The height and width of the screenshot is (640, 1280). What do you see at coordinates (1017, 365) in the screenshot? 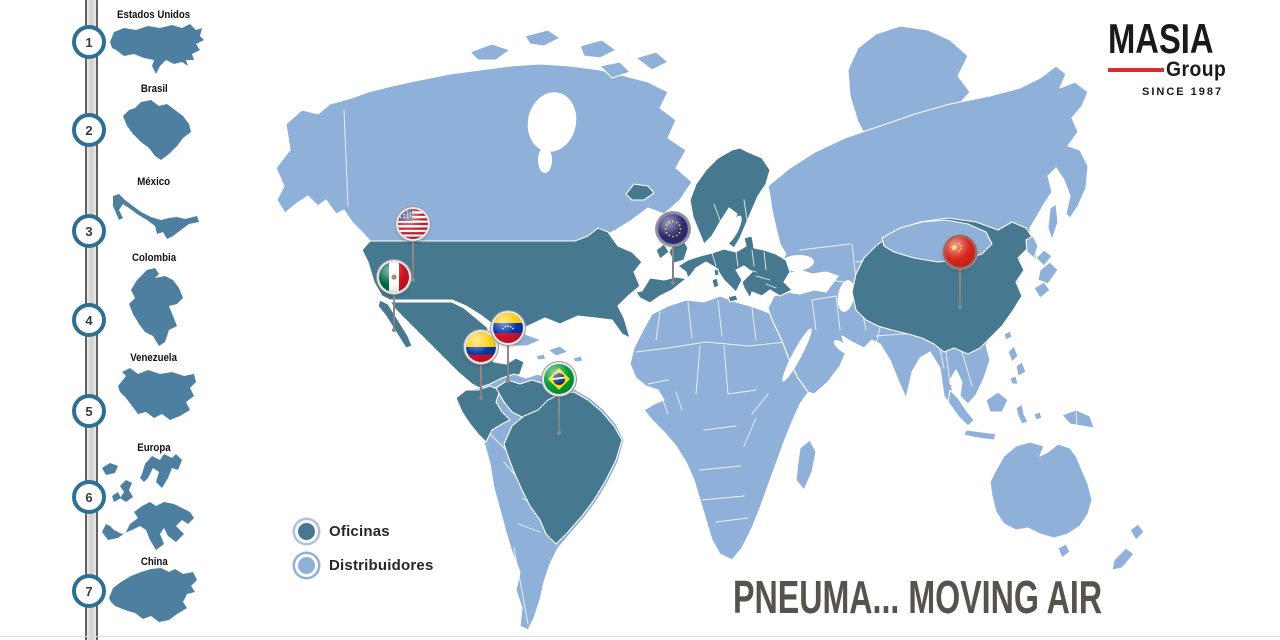
I see `region-philippines` at bounding box center [1017, 365].